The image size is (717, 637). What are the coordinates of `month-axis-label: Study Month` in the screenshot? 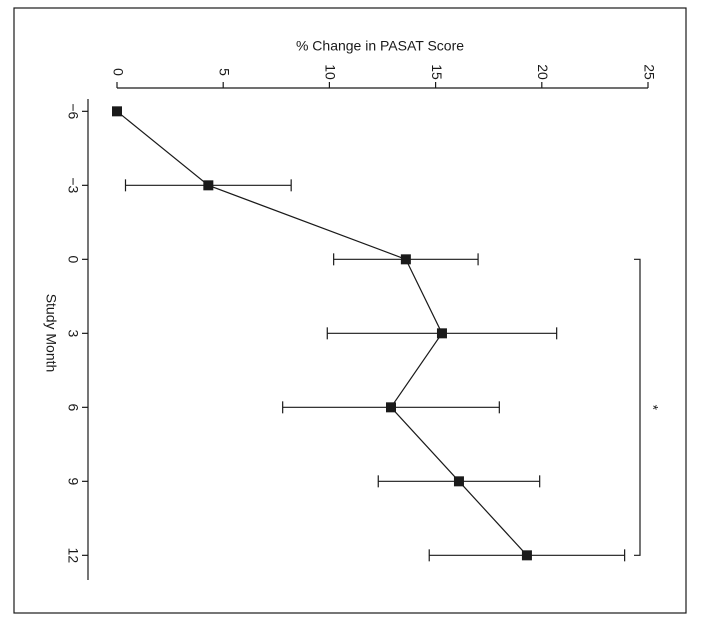 It's located at (51, 333).